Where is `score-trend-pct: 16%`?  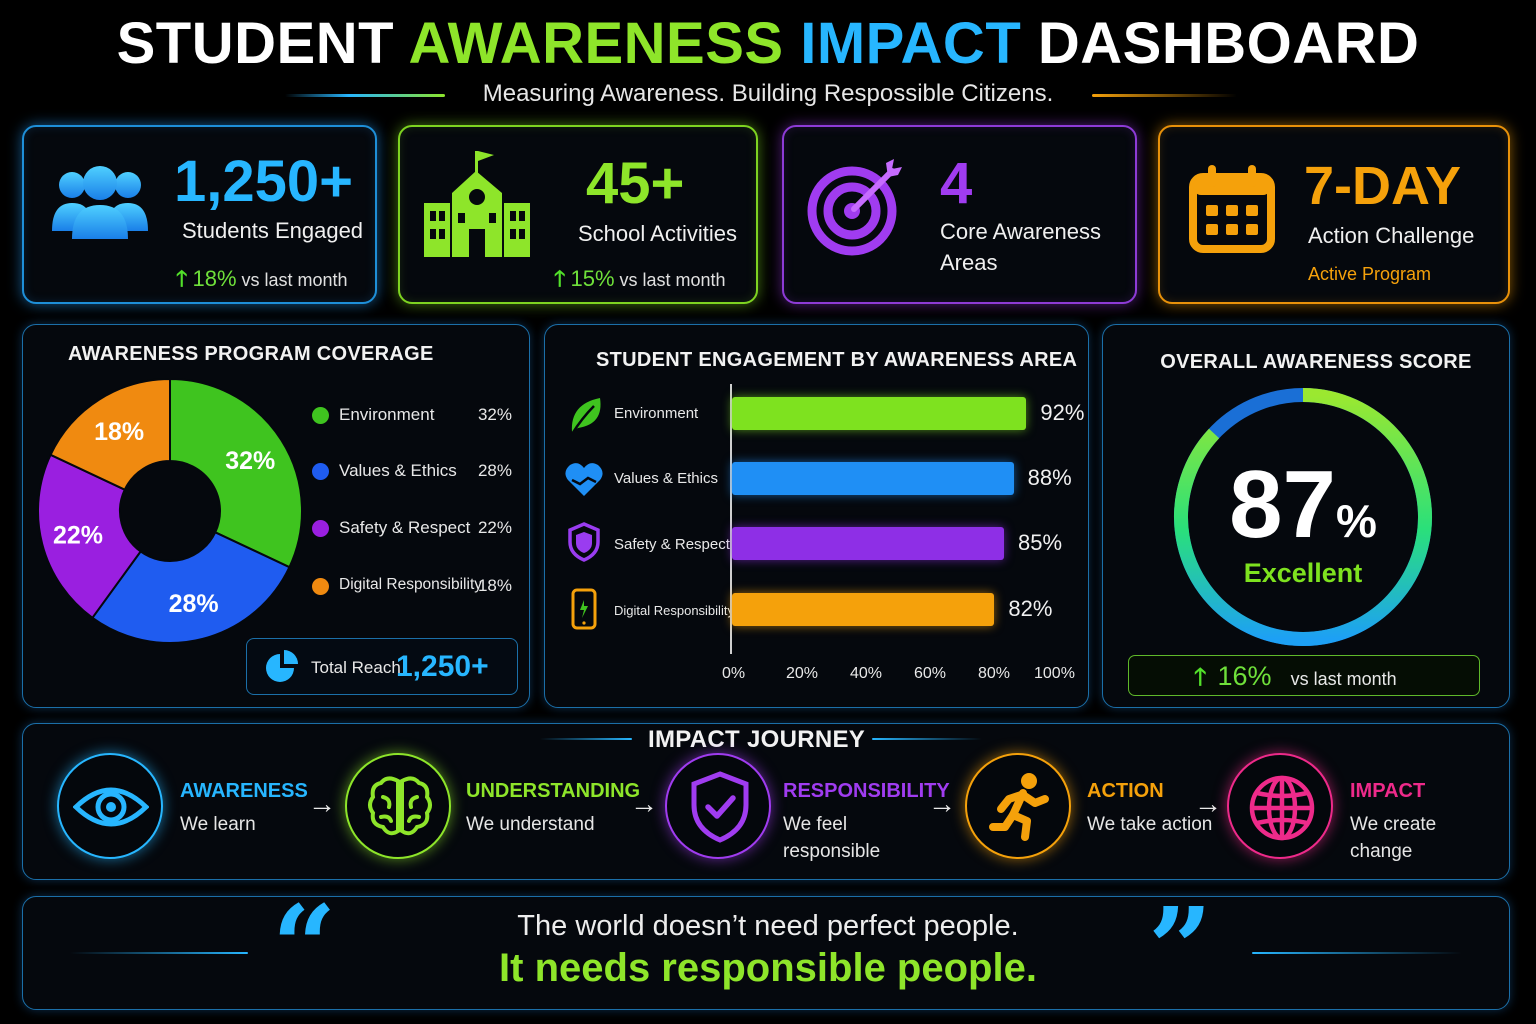
score-trend-pct: 16% is located at coordinates (1244, 676).